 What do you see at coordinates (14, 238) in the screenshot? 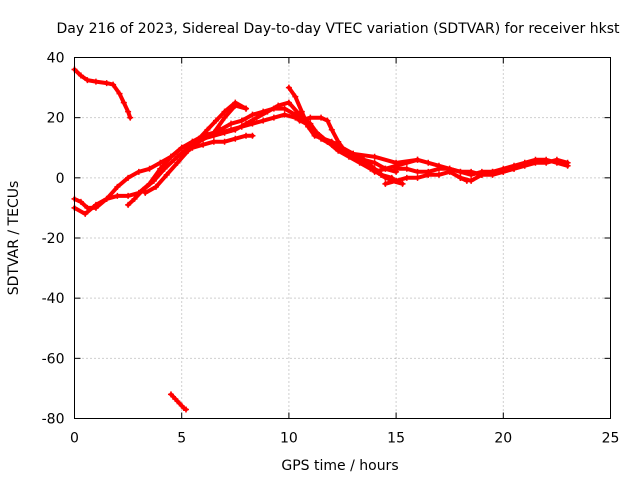
I see `y-axis-label: SDTVAR / TECUs` at bounding box center [14, 238].